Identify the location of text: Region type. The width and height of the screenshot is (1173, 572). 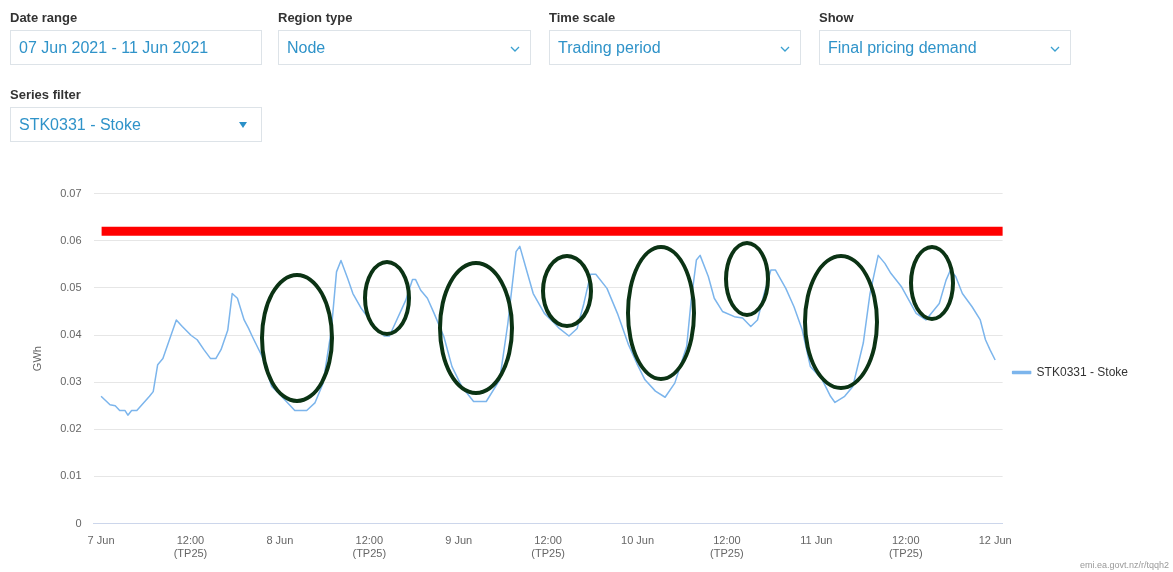
(316, 18).